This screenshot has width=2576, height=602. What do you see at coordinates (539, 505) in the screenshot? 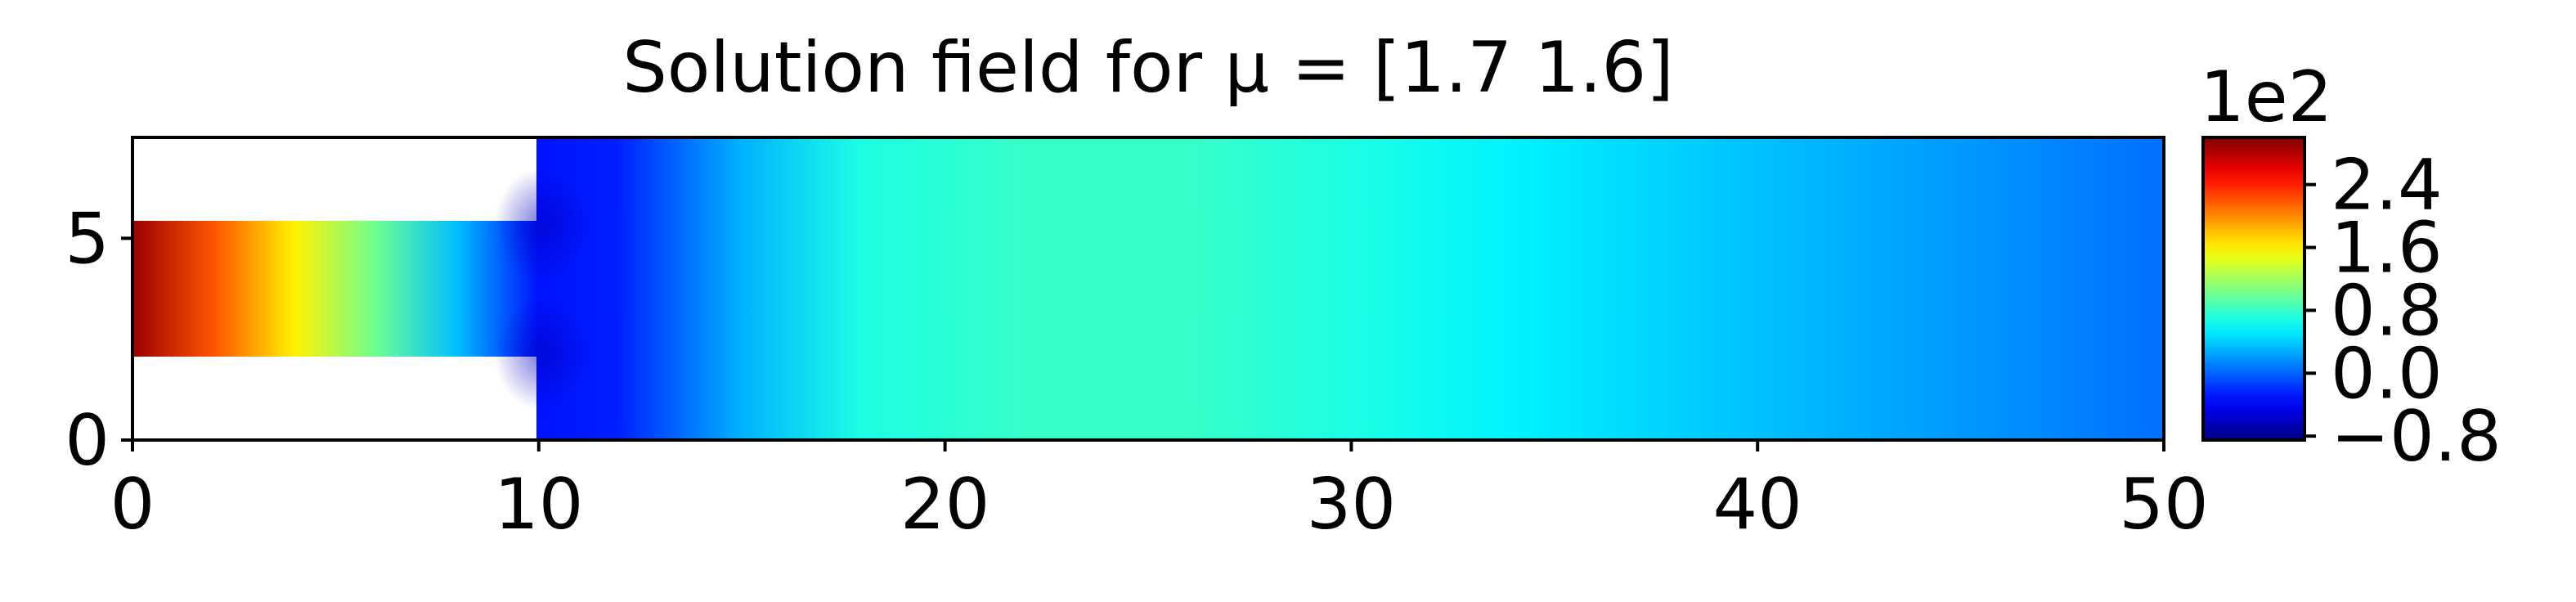
I see `x-tick-label: 10` at bounding box center [539, 505].